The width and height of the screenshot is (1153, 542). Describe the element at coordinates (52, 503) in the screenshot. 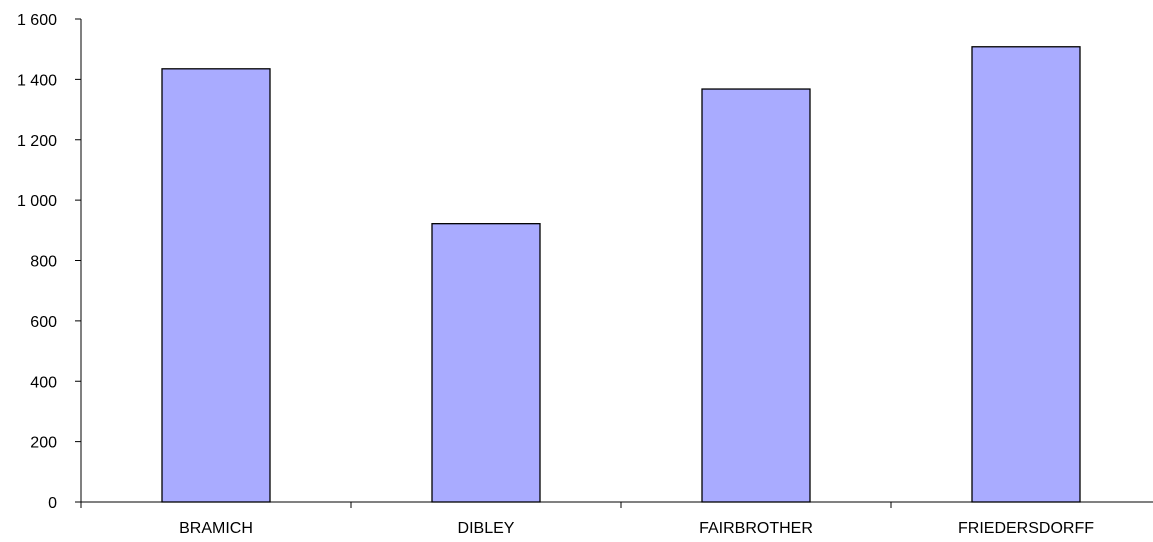

I see `y-tick-label: 0` at that location.